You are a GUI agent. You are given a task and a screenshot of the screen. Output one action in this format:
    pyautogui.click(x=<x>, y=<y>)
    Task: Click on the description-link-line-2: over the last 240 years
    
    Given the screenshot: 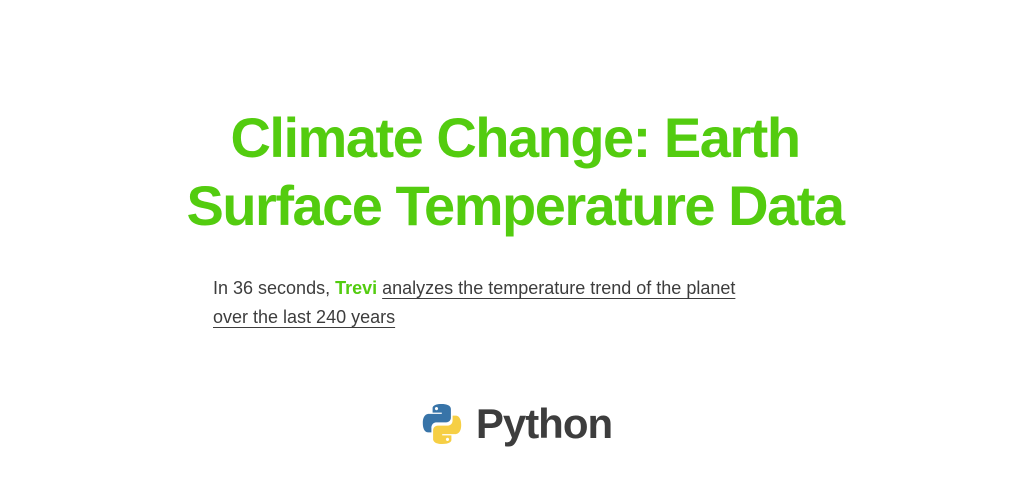 What is the action you would take?
    pyautogui.click(x=304, y=317)
    